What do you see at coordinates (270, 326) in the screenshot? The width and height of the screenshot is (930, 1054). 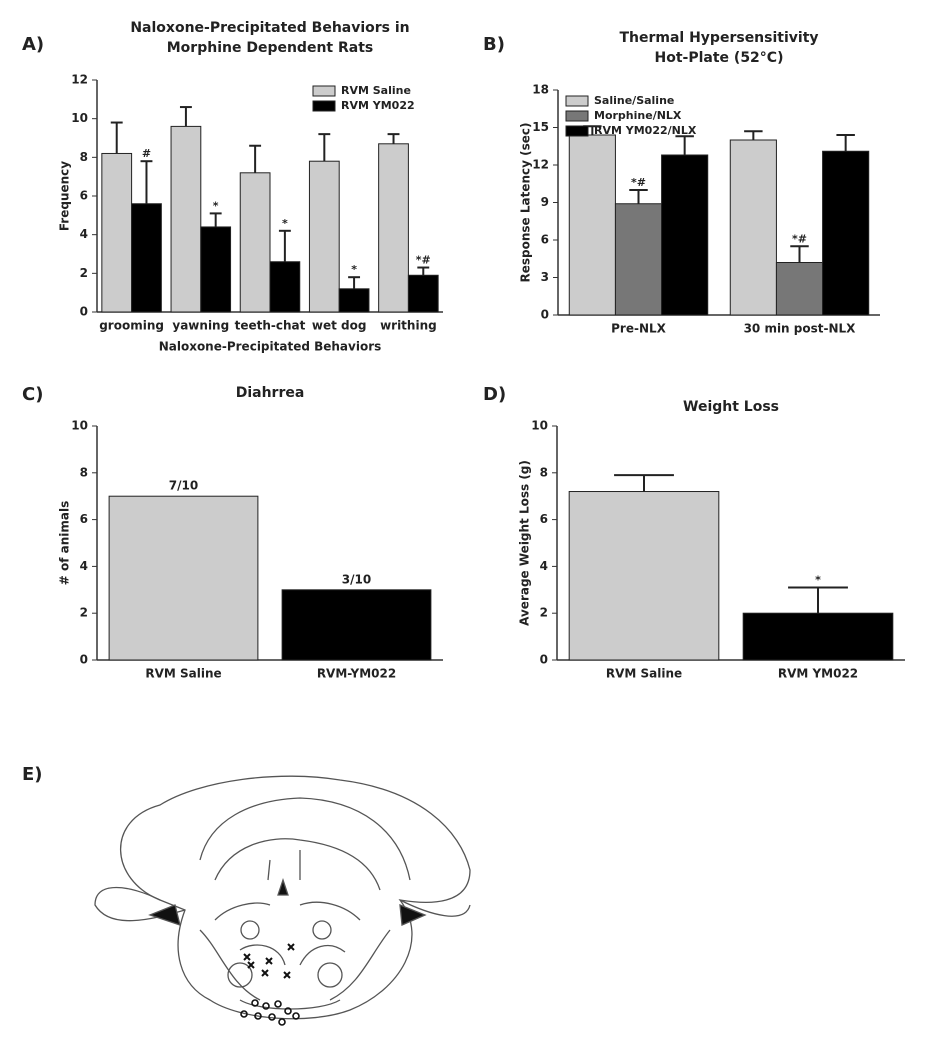 I see `x-tick-label: teeth-chat` at bounding box center [270, 326].